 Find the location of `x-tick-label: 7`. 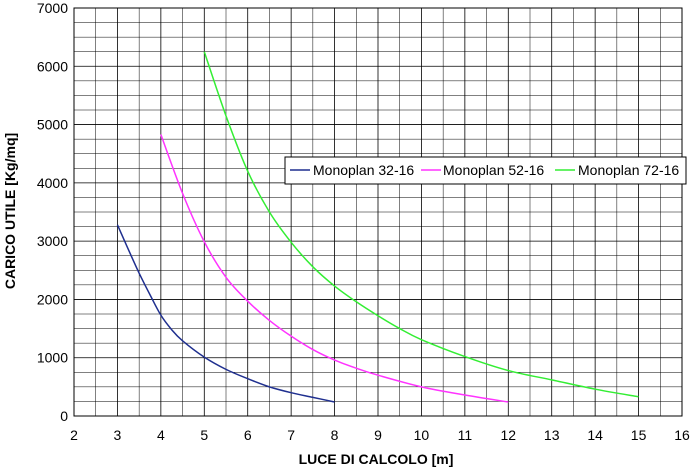

x-tick-label: 7 is located at coordinates (291, 435).